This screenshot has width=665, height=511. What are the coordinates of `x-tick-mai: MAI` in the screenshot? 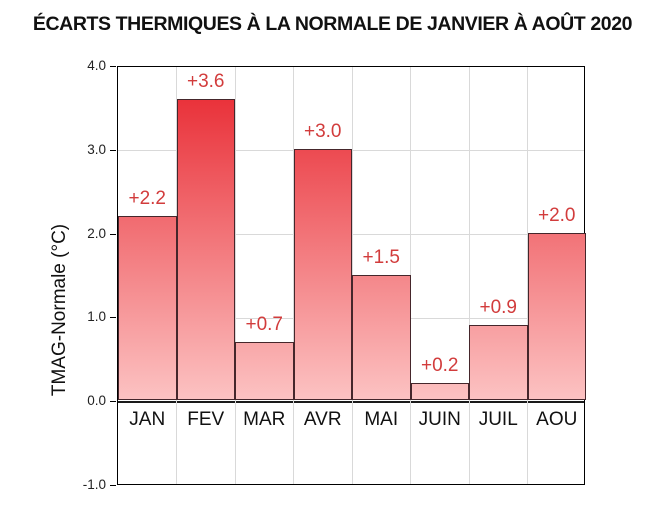 It's located at (381, 420).